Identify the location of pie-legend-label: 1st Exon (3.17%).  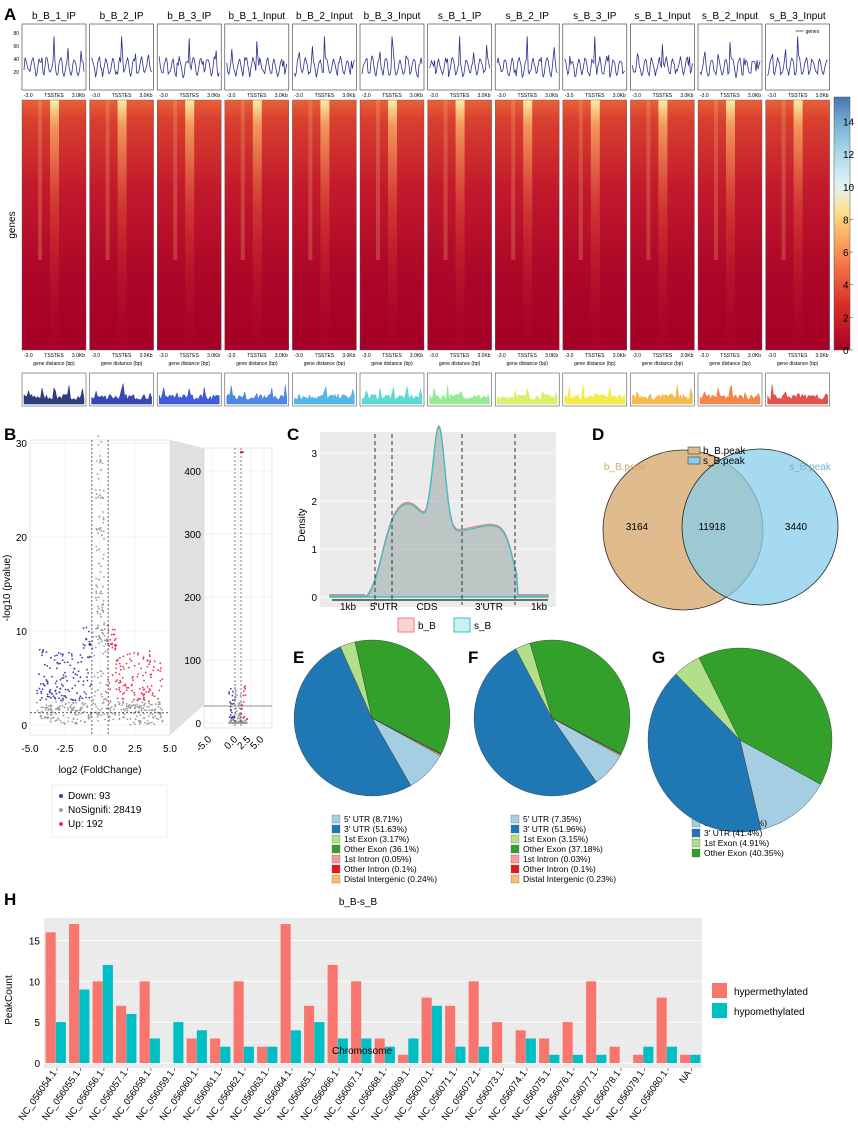
(376, 839).